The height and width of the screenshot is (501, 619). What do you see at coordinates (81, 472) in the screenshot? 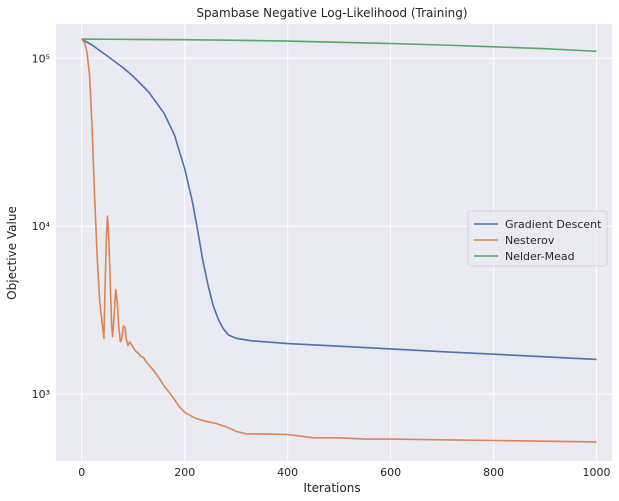
I see `x-tick-label: 0` at bounding box center [81, 472].